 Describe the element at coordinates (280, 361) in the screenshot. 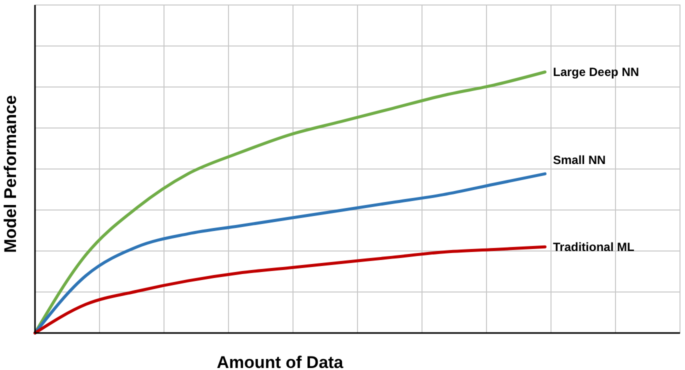

I see `x-axis-title: Amount of Data` at that location.